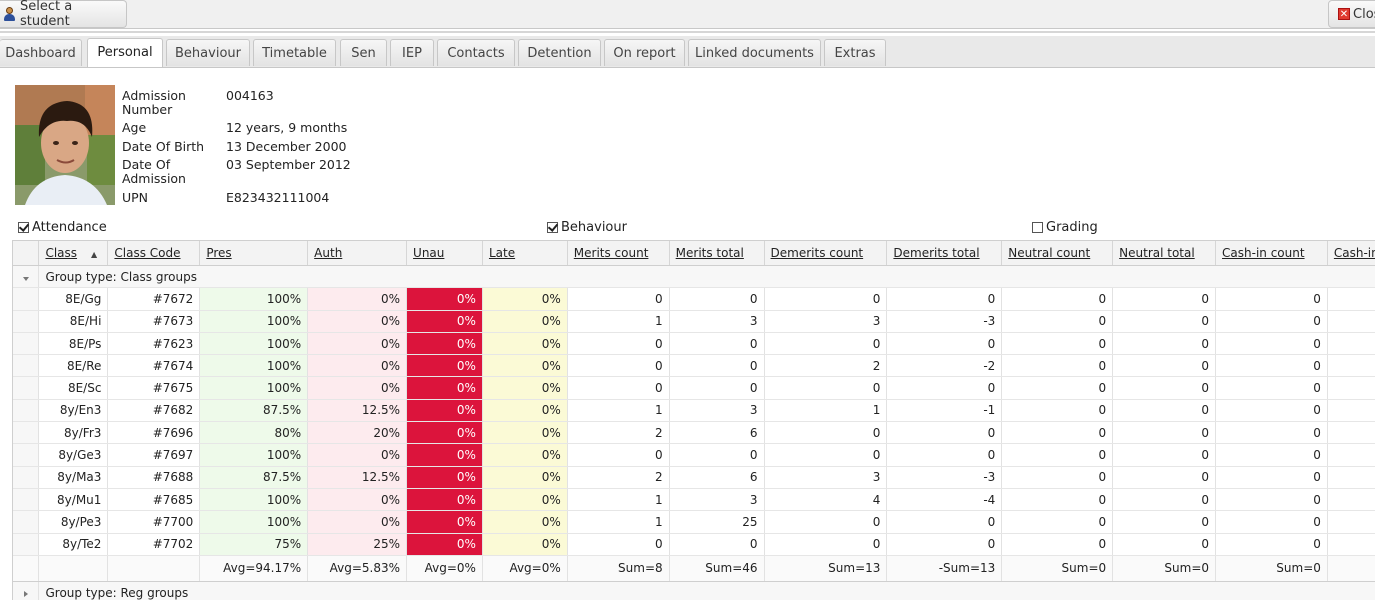  Describe the element at coordinates (1037, 227) in the screenshot. I see `grading-checkbox` at that location.